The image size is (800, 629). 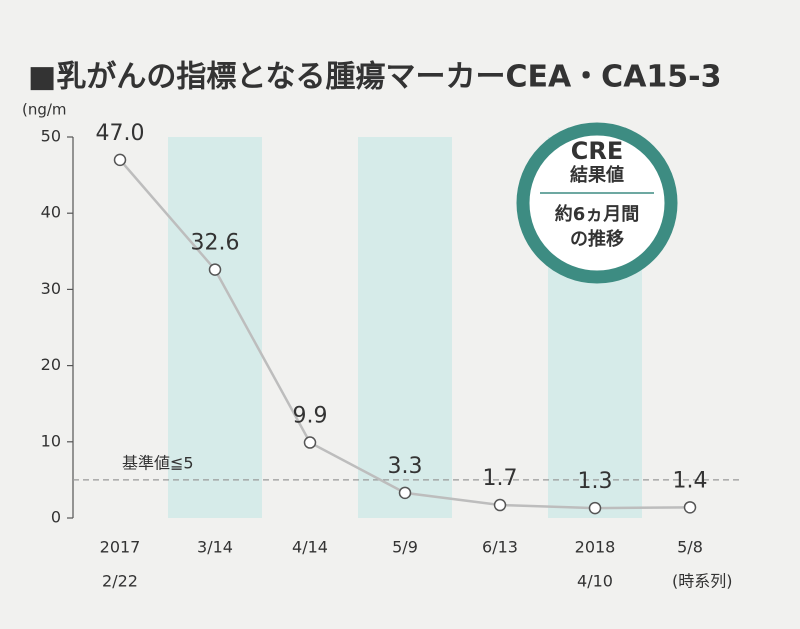 I want to click on x-axis-label: (時系列), so click(x=702, y=581).